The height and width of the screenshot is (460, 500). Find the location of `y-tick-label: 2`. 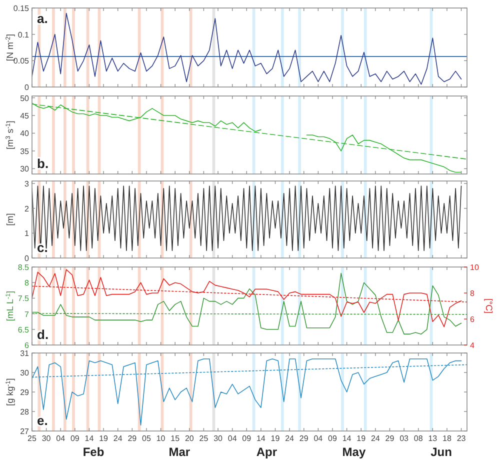

y-tick-label: 2 is located at coordinates (27, 209).